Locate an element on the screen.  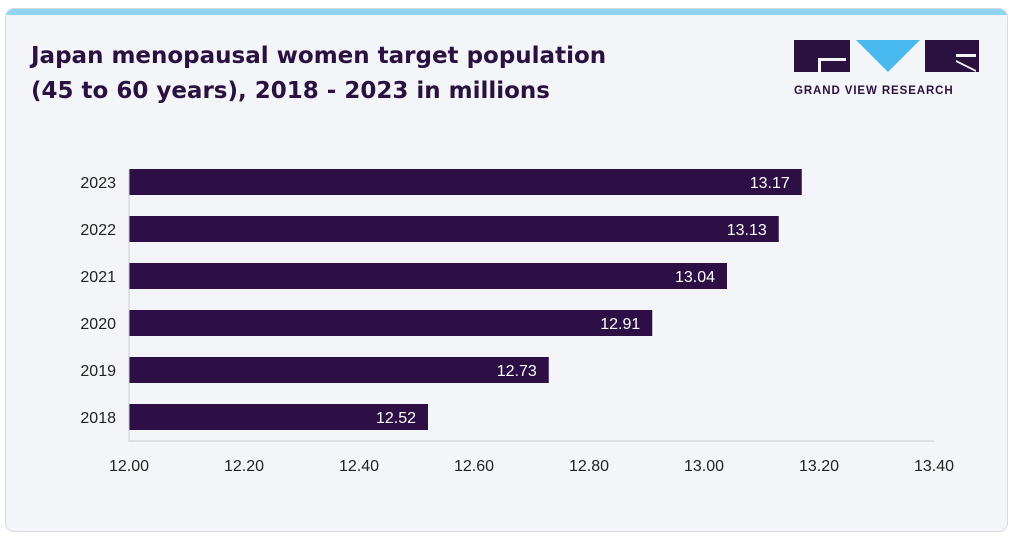
x-tick-label: 12.00 is located at coordinates (129, 466).